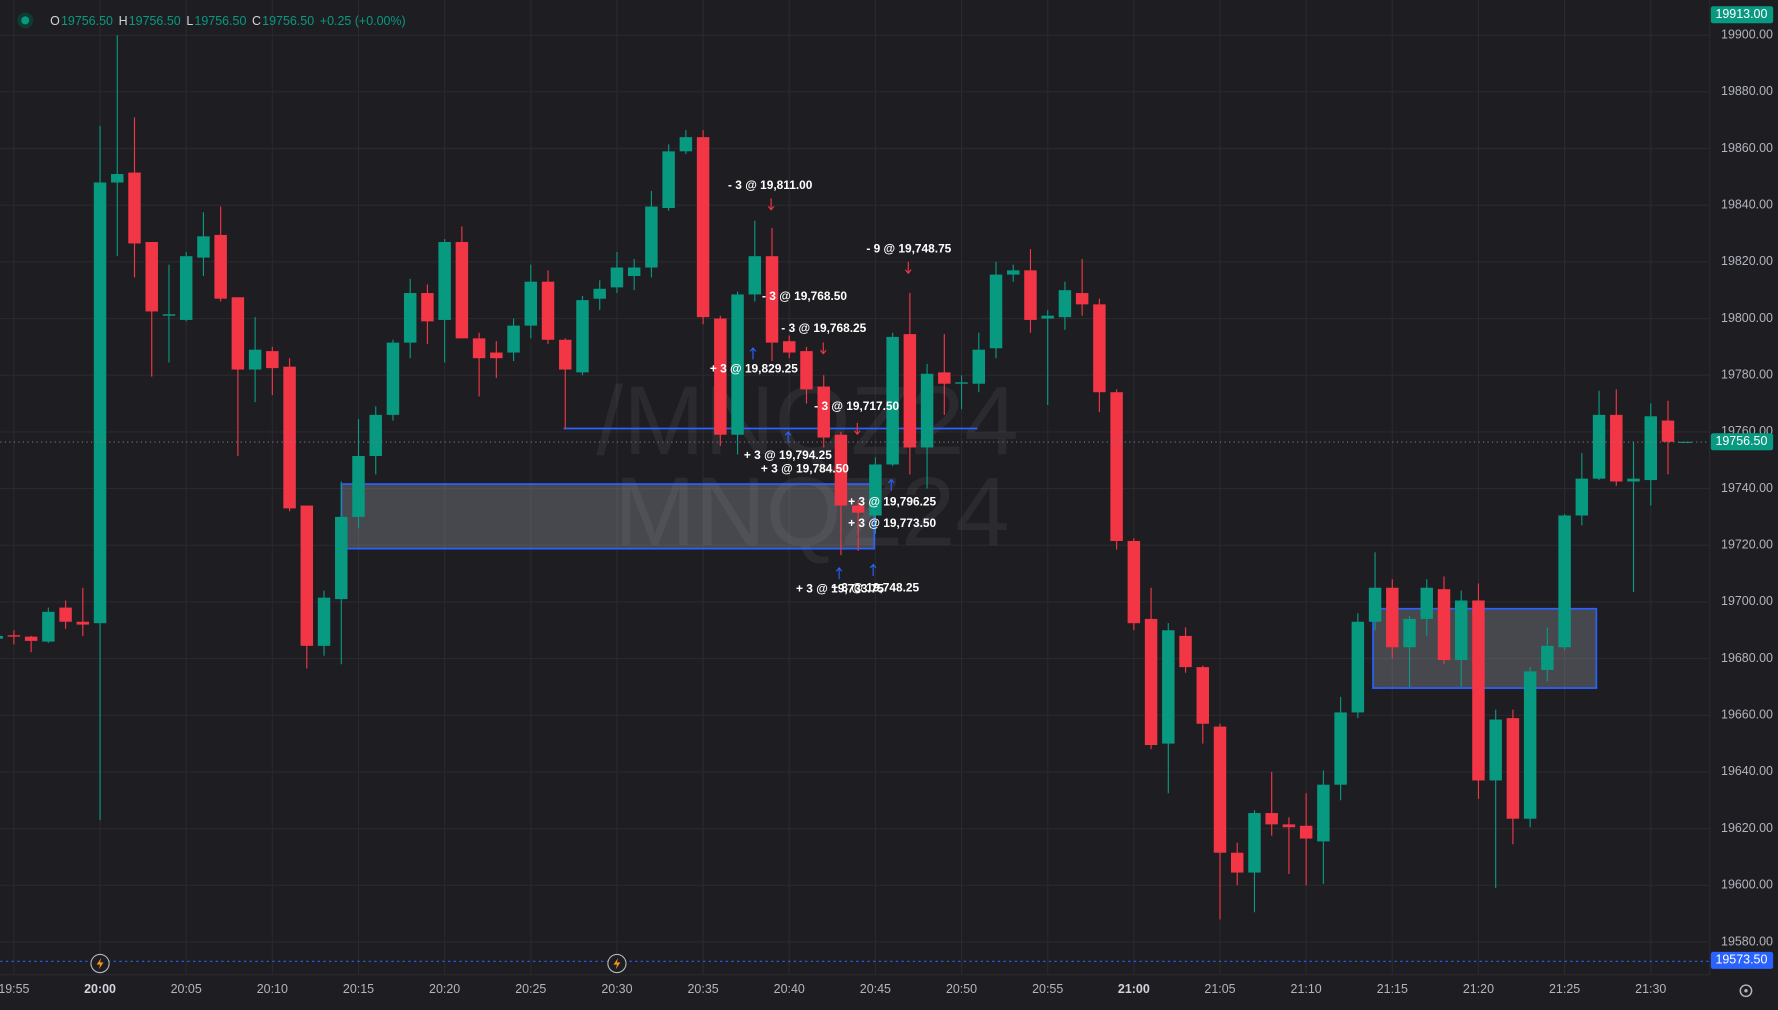 This screenshot has height=1010, width=1778. Describe the element at coordinates (1747, 941) in the screenshot. I see `y-tick-label: 19580.00` at that location.